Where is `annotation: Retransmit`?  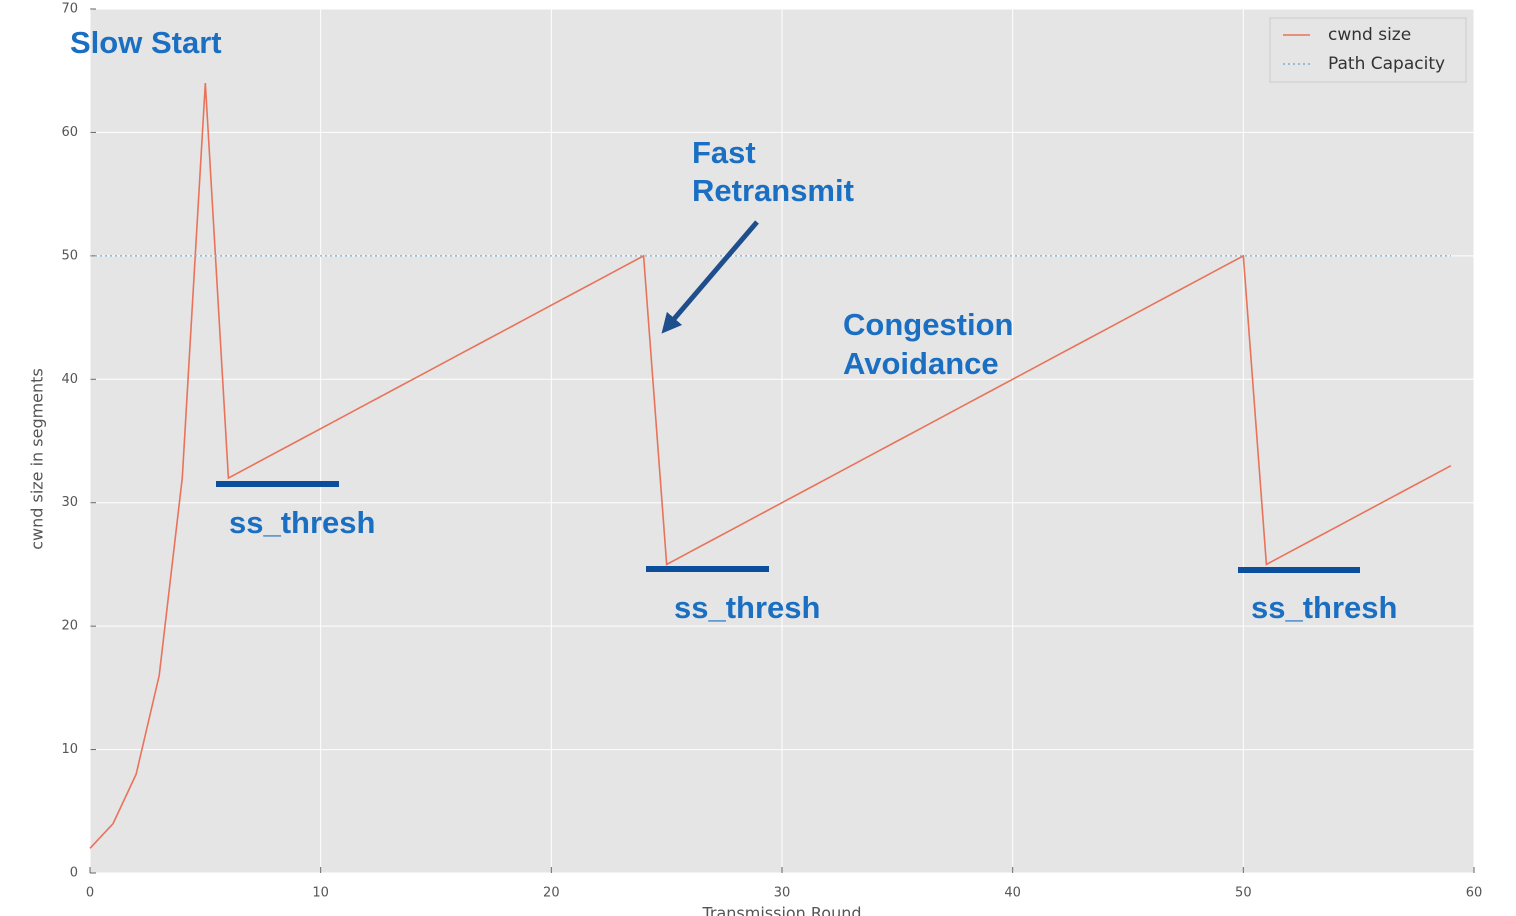
annotation: Retransmit is located at coordinates (773, 190).